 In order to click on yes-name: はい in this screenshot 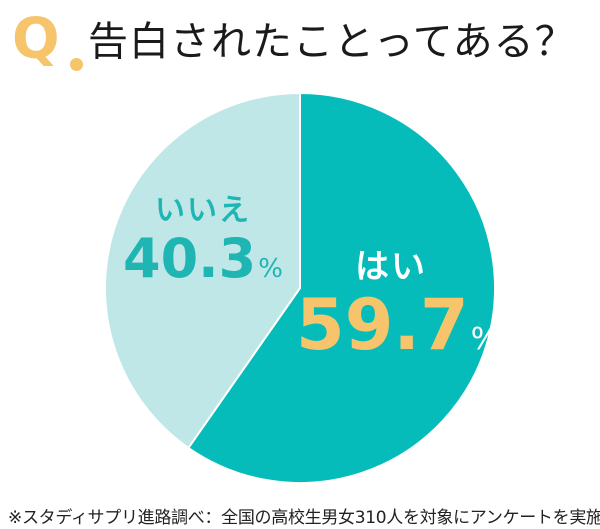, I will do `click(391, 267)`.